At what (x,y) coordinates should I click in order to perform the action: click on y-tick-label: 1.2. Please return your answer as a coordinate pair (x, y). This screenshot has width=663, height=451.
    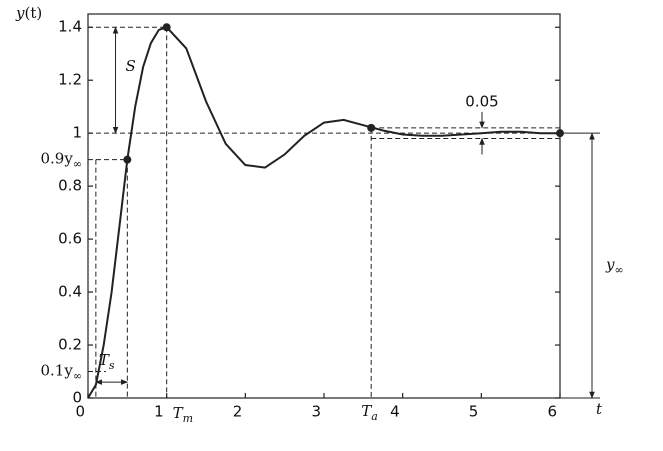
    Looking at the image, I should click on (70, 80).